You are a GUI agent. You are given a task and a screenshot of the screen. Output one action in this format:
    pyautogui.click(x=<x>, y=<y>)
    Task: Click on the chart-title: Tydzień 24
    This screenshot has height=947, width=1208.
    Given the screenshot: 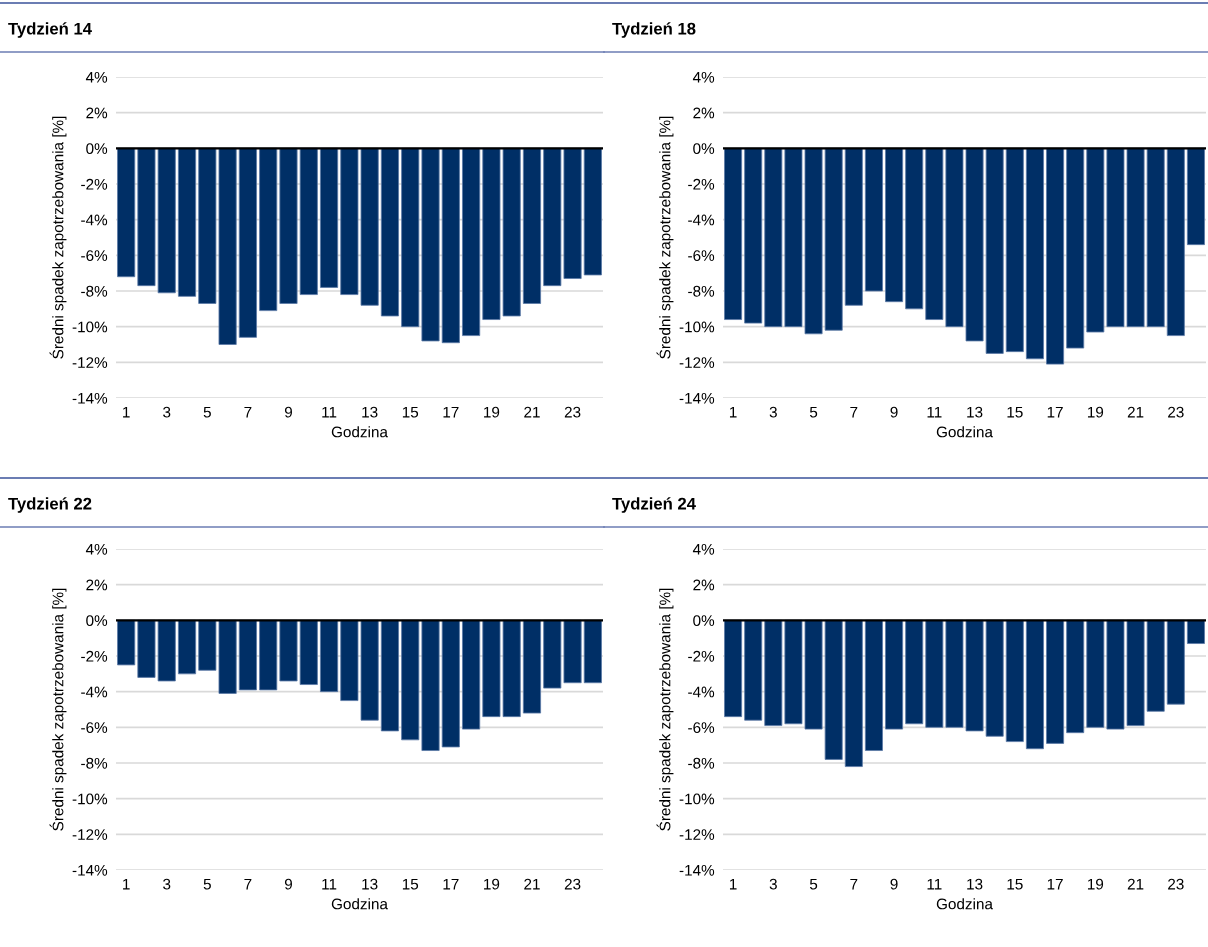 What is the action you would take?
    pyautogui.click(x=654, y=505)
    